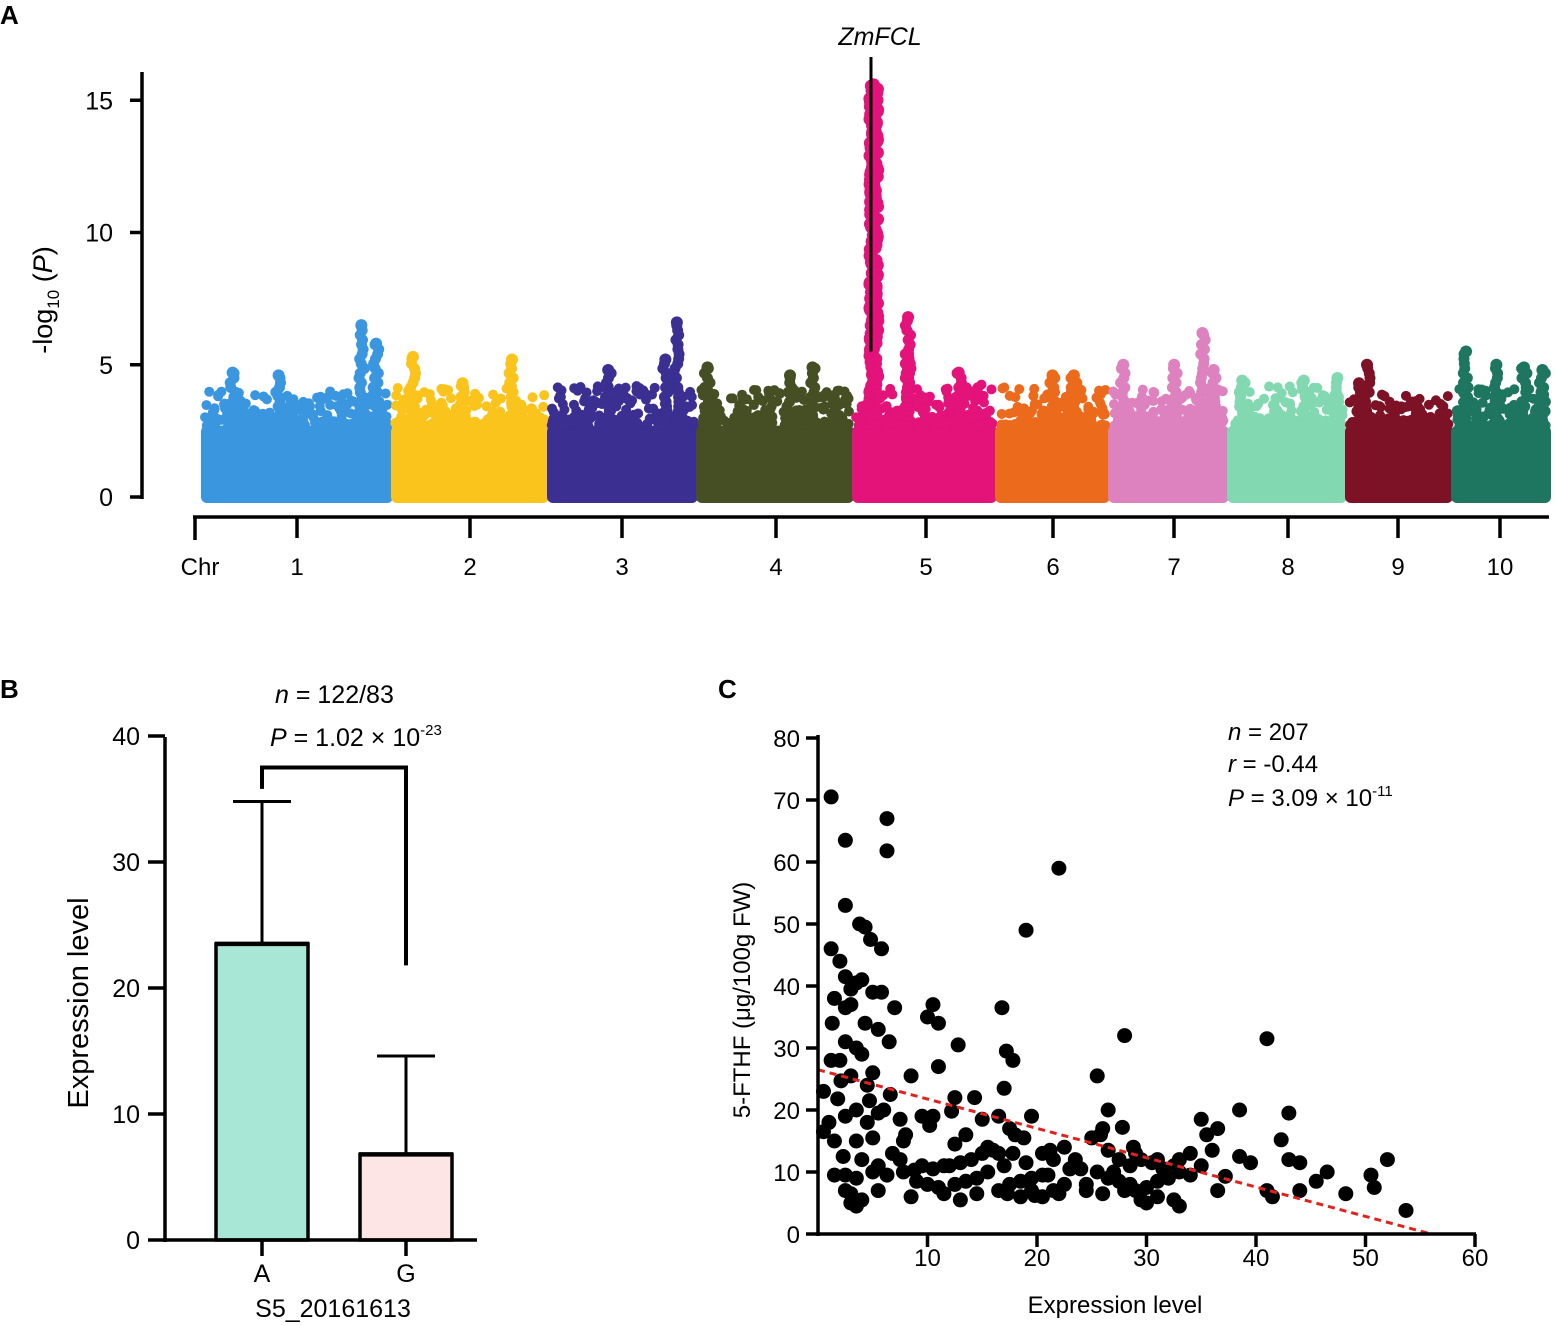  What do you see at coordinates (126, 989) in the screenshot?
I see `bar-y-tick-label: 20` at bounding box center [126, 989].